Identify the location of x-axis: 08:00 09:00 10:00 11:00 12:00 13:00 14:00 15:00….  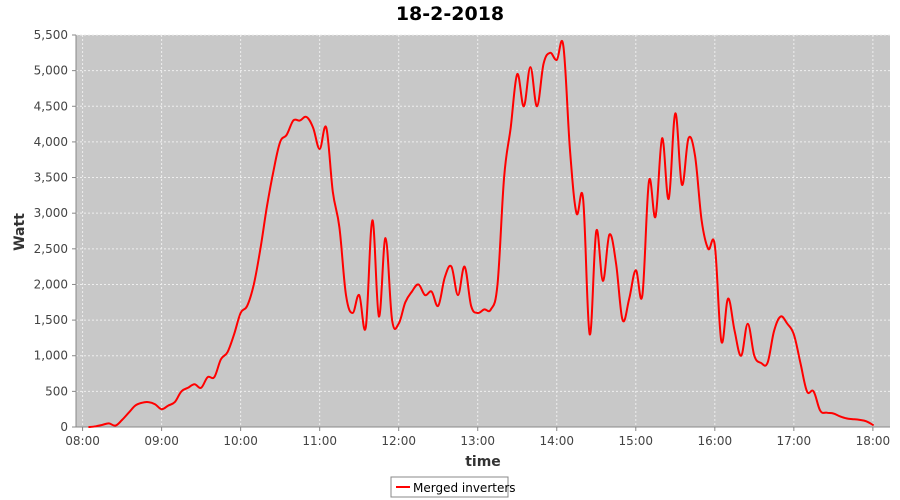
(478, 437).